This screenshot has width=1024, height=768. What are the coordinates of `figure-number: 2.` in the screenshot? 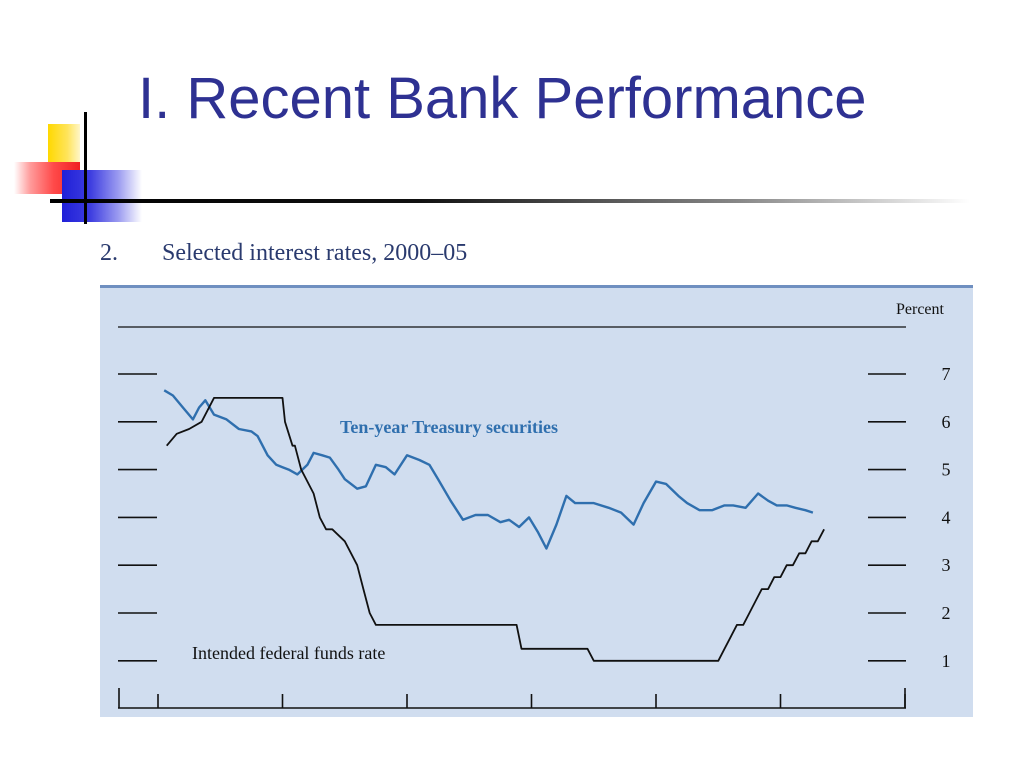 It's located at (109, 253).